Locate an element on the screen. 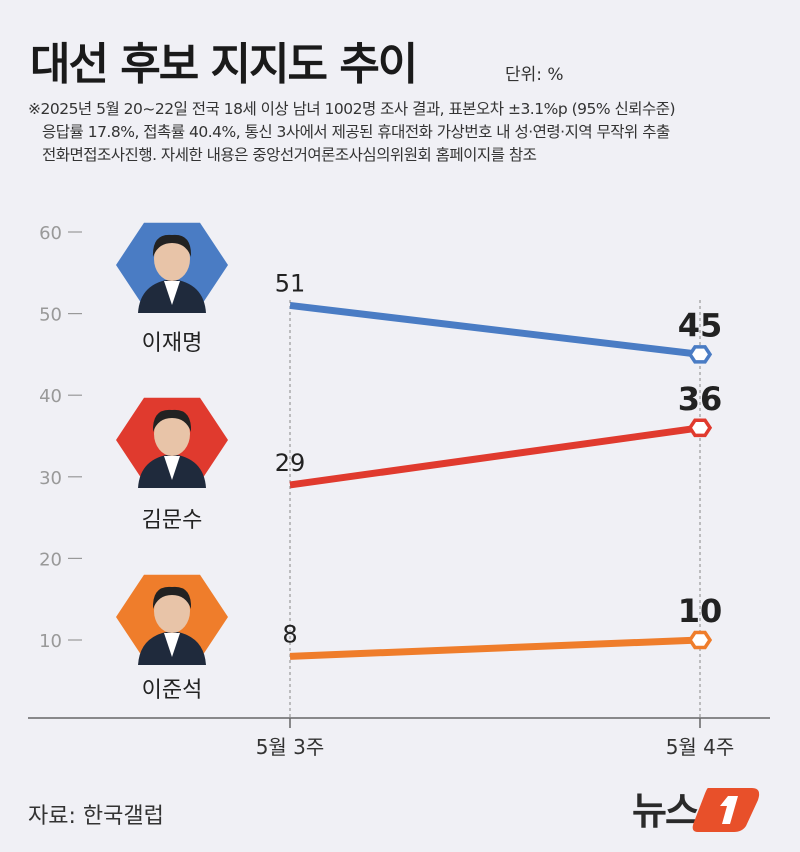 Image resolution: width=800 pixels, height=852 pixels. page-title: 대선 후보 지지도 추이 is located at coordinates (224, 64).